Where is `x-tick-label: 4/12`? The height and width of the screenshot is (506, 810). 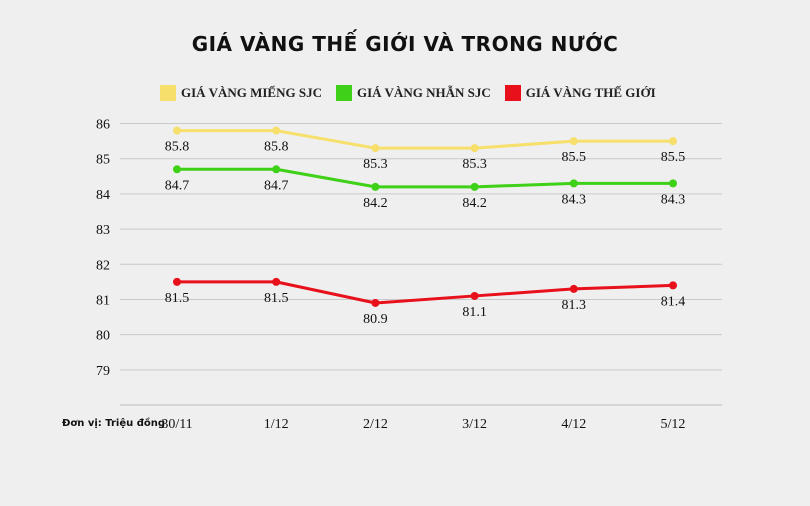
x-tick-label: 4/12 is located at coordinates (573, 424).